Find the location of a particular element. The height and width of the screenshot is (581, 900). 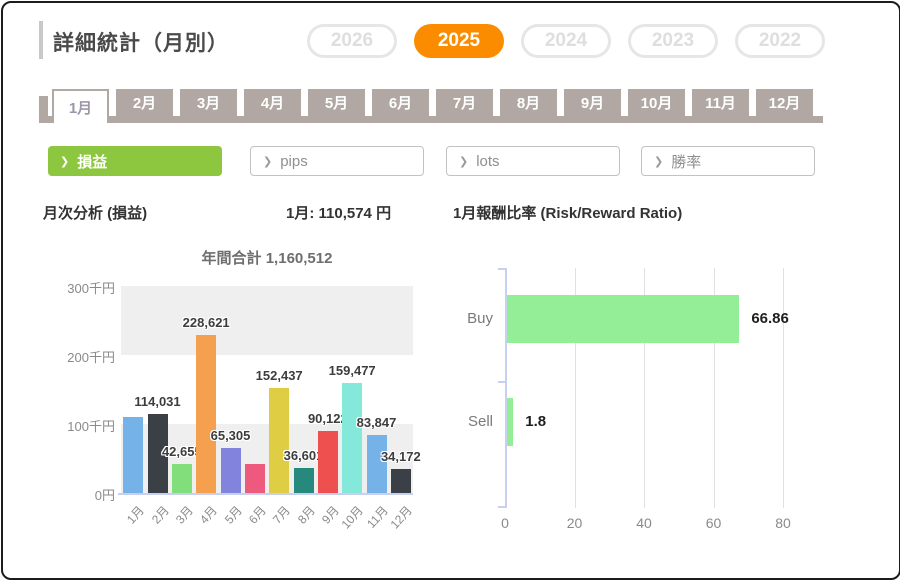

rr-category-label: Sell is located at coordinates (480, 421).